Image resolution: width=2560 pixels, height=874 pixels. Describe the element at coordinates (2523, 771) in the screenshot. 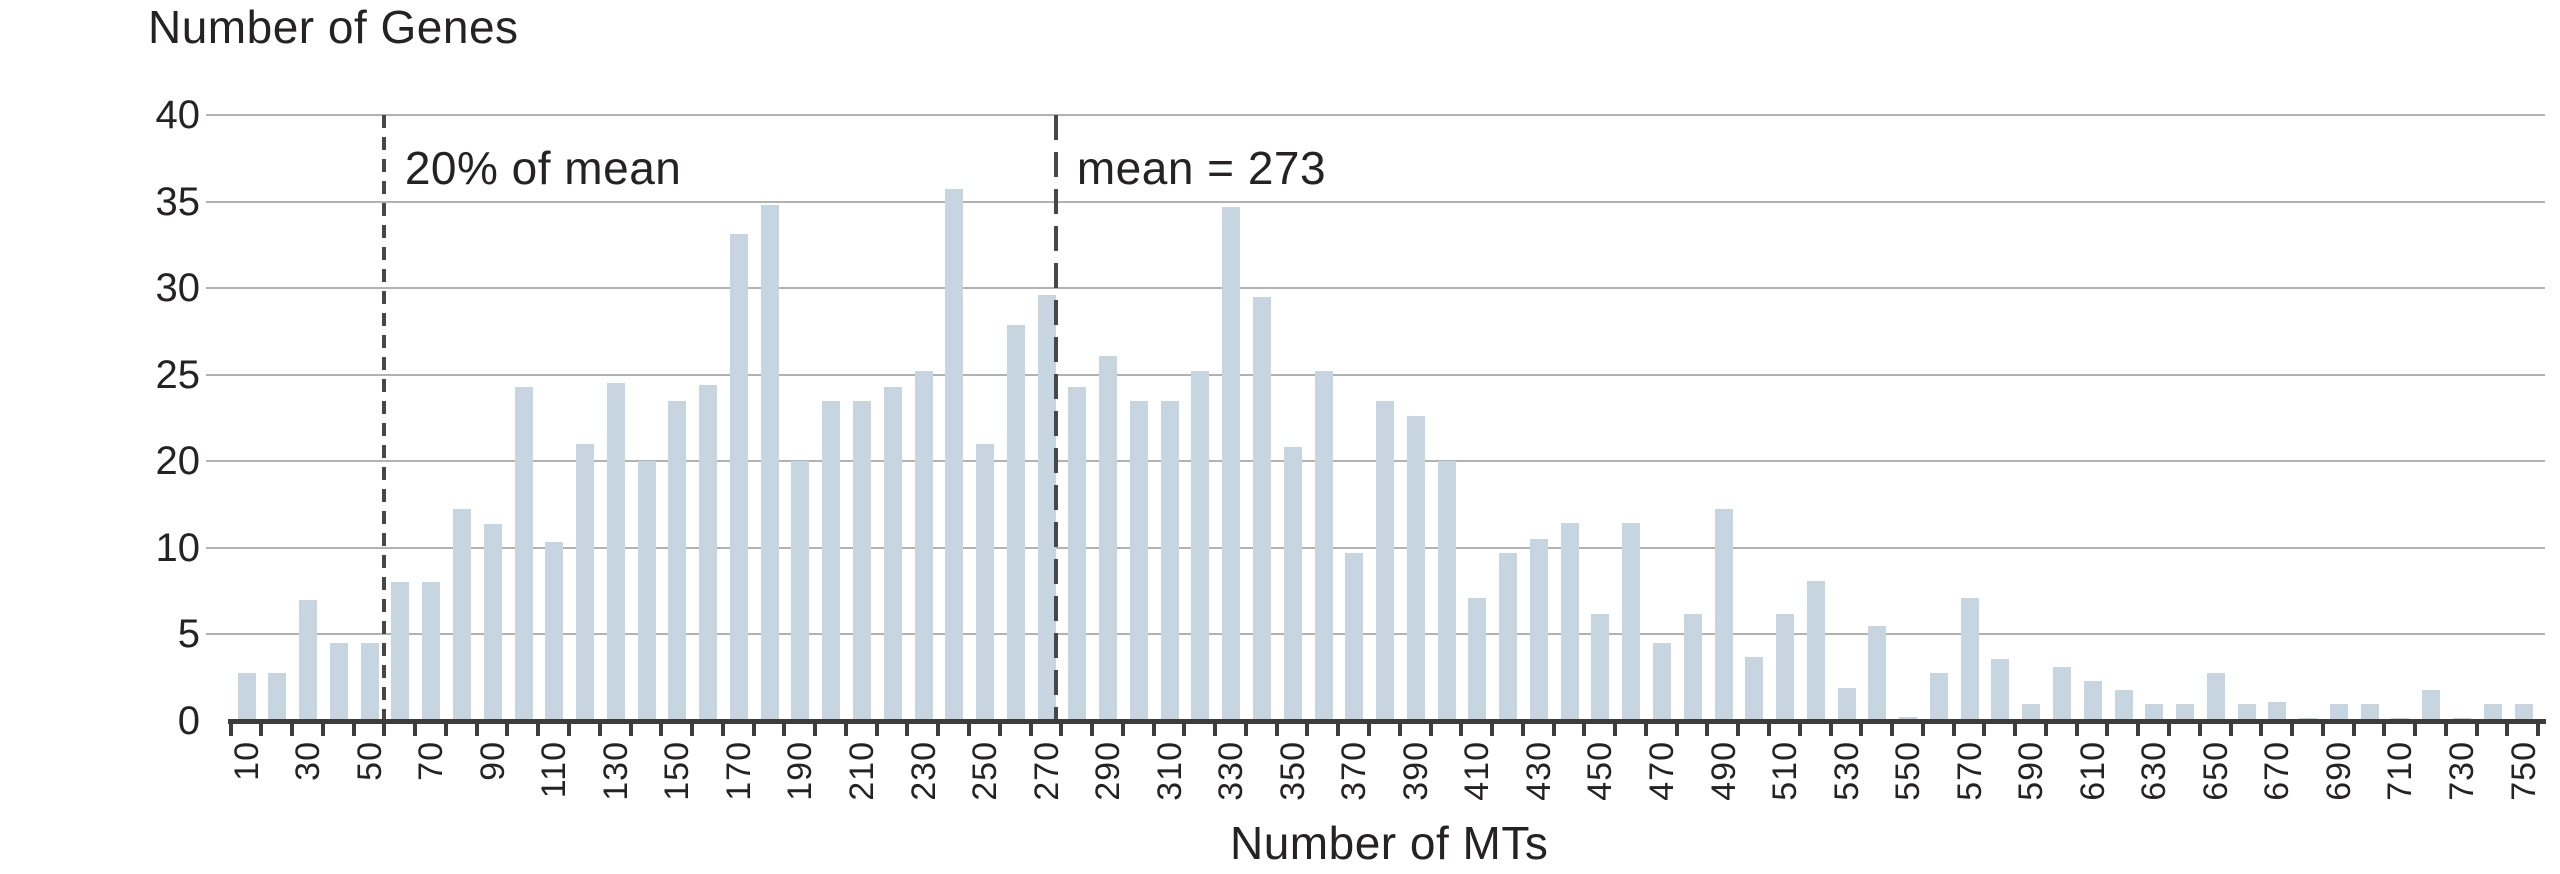

I see `x-tick-label-text: 750` at that location.